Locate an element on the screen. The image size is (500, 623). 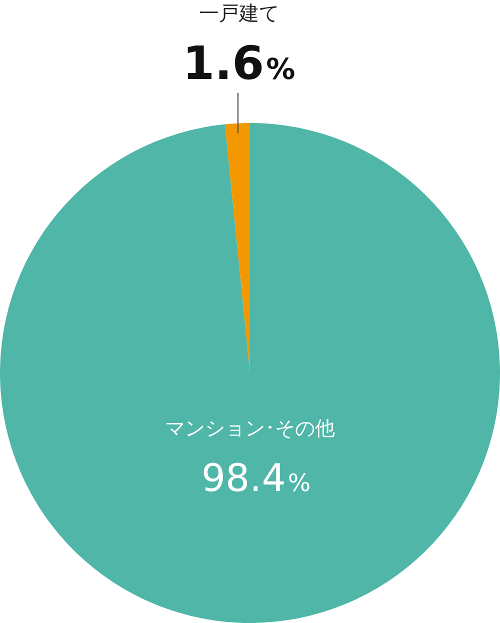
slice-label: 一戸建て is located at coordinates (238, 13).